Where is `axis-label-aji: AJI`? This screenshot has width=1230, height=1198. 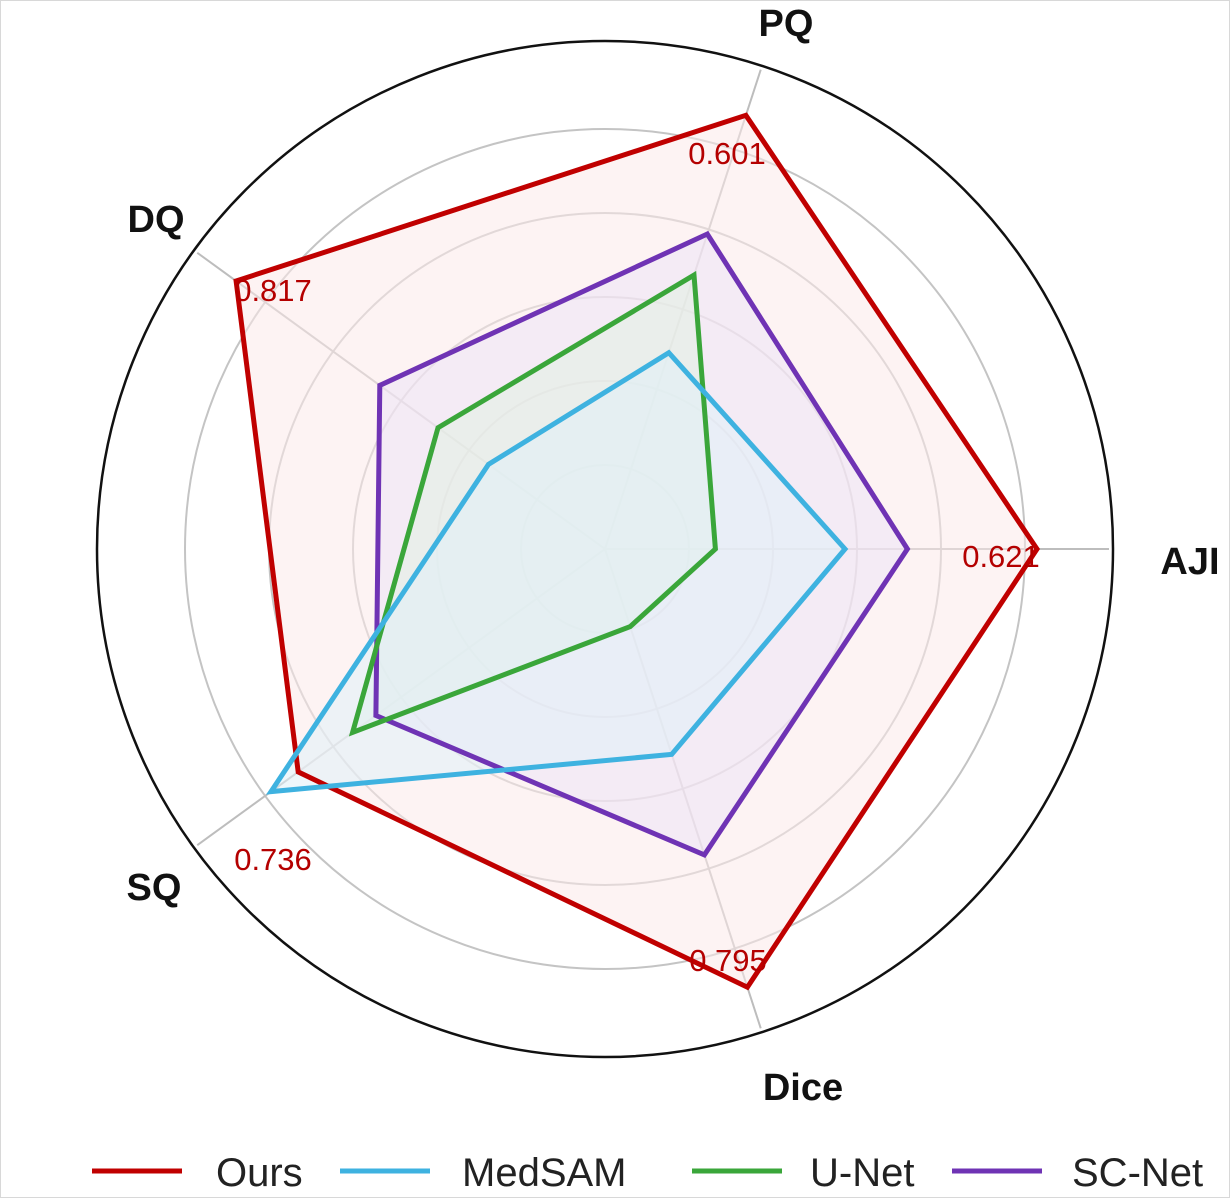 axis-label-aji: AJI is located at coordinates (1189, 562).